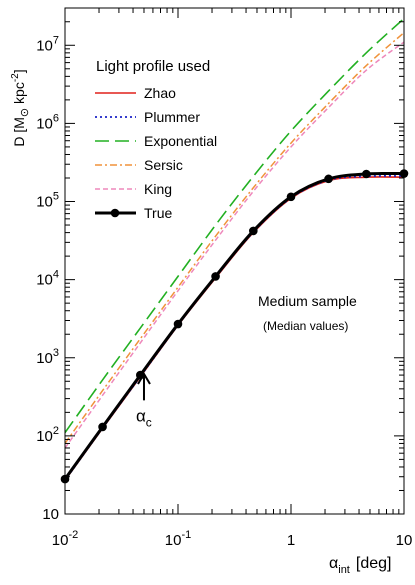 The height and width of the screenshot is (585, 415). What do you see at coordinates (158, 213) in the screenshot?
I see `legend-label-true: True` at bounding box center [158, 213].